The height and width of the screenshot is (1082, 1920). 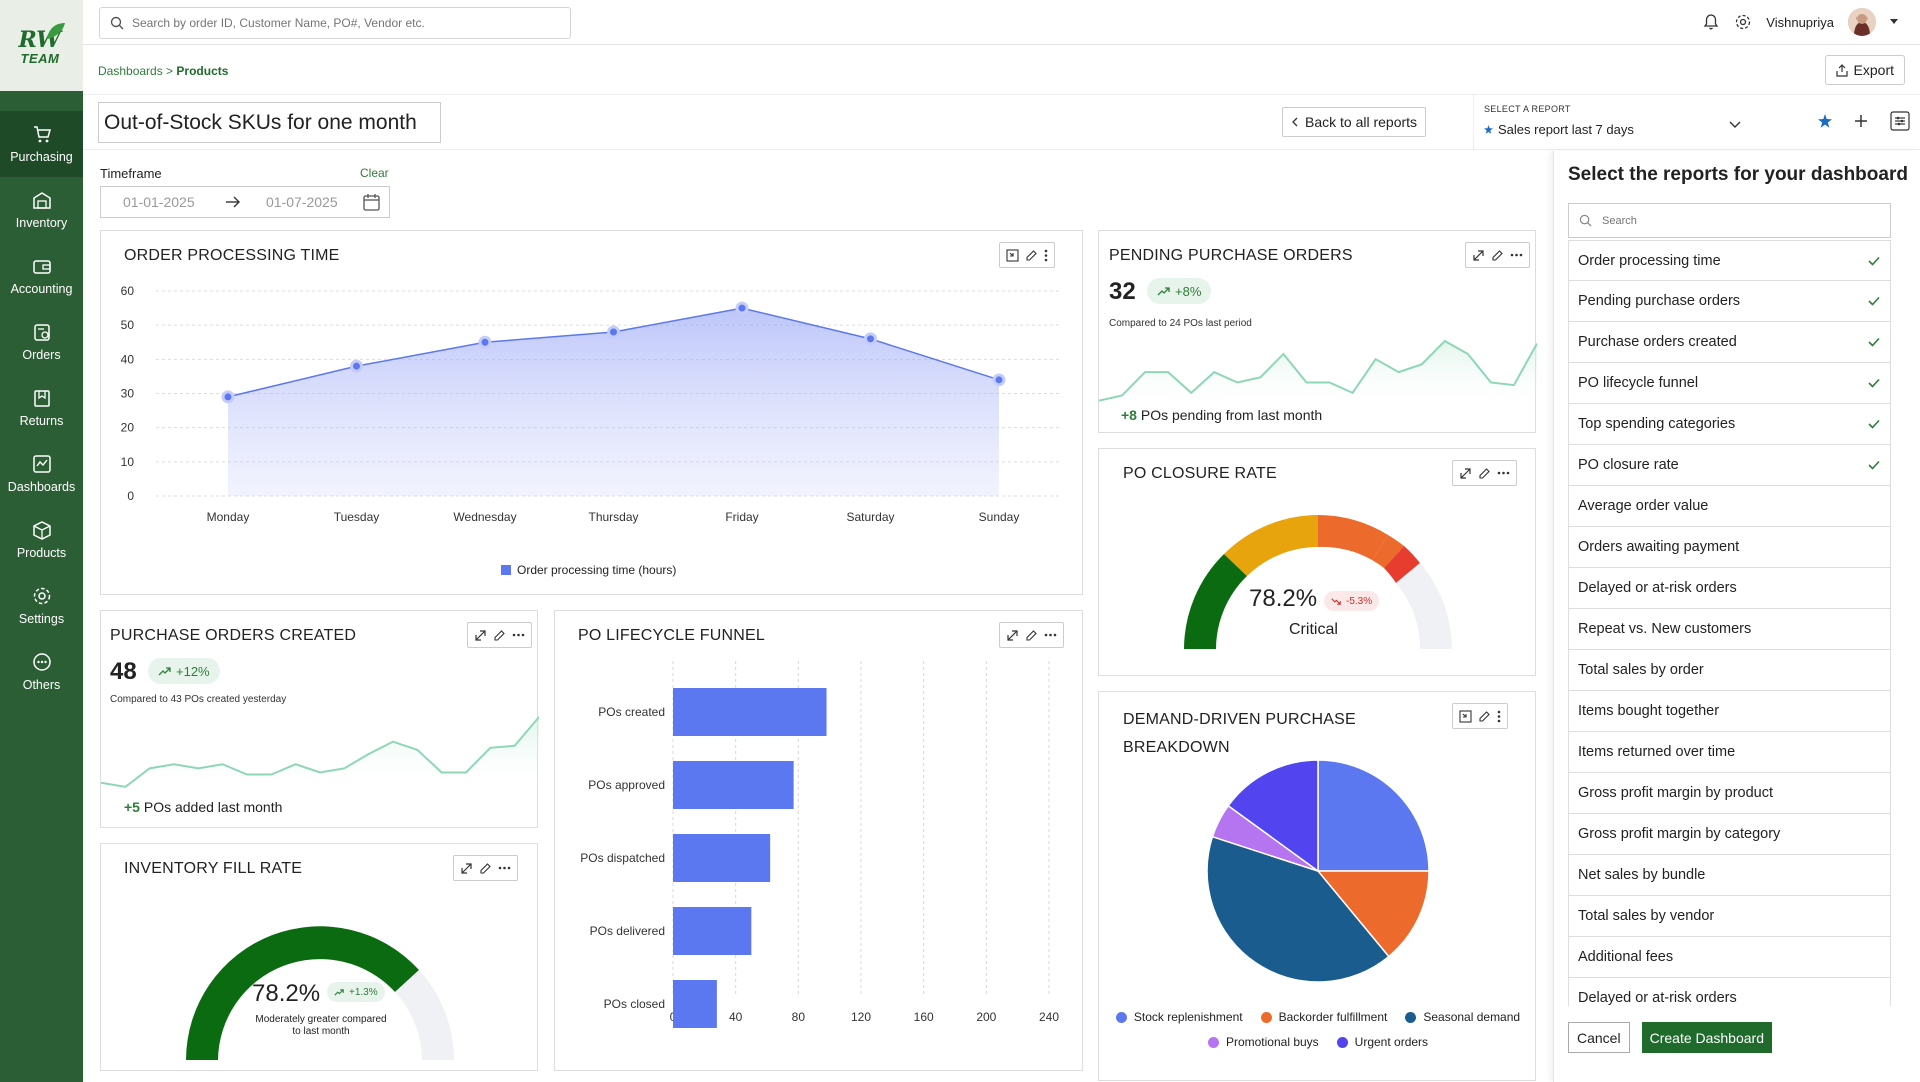 I want to click on back-to-reports-button: Back to all reports, so click(x=1354, y=122).